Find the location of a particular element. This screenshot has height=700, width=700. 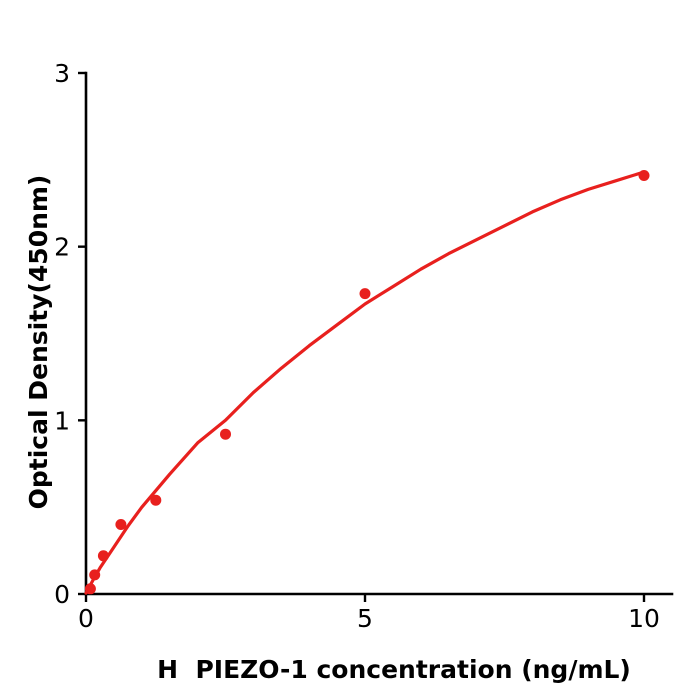

x-tick-label: 10 is located at coordinates (644, 618).